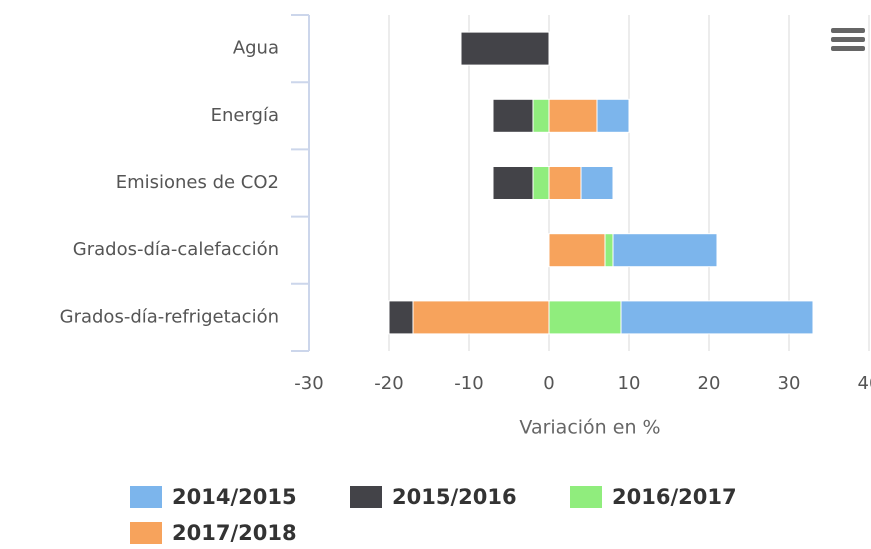 Image resolution: width=871 pixels, height=549 pixels. Describe the element at coordinates (234, 533) in the screenshot. I see `legend-label: 2017/2018` at that location.